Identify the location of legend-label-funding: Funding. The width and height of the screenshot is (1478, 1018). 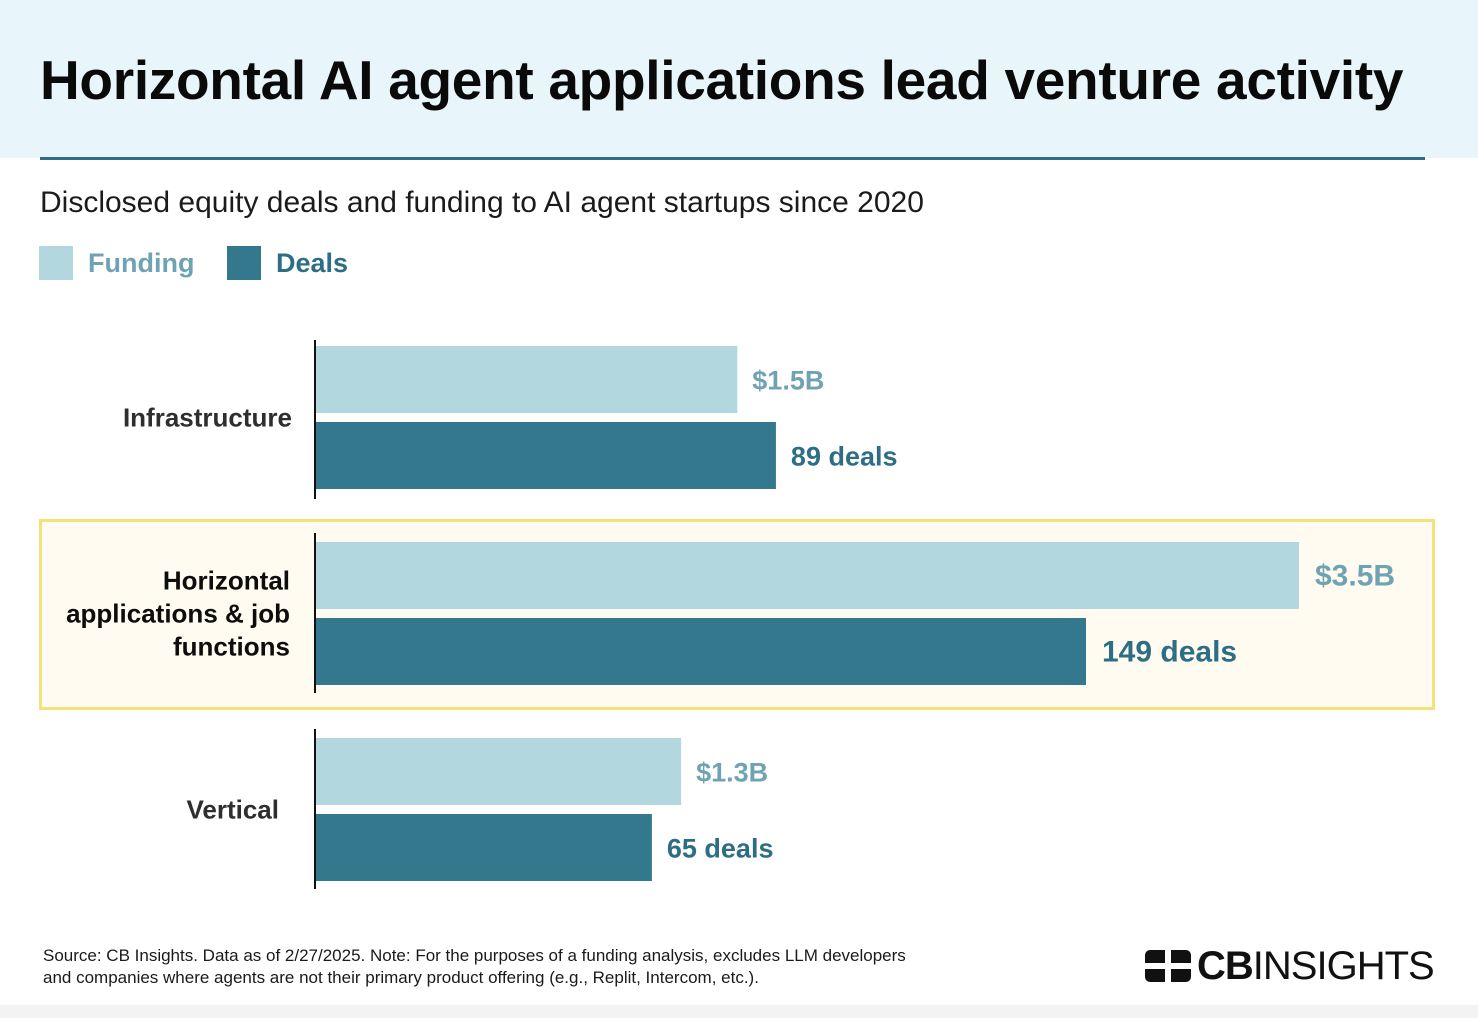
(141, 262).